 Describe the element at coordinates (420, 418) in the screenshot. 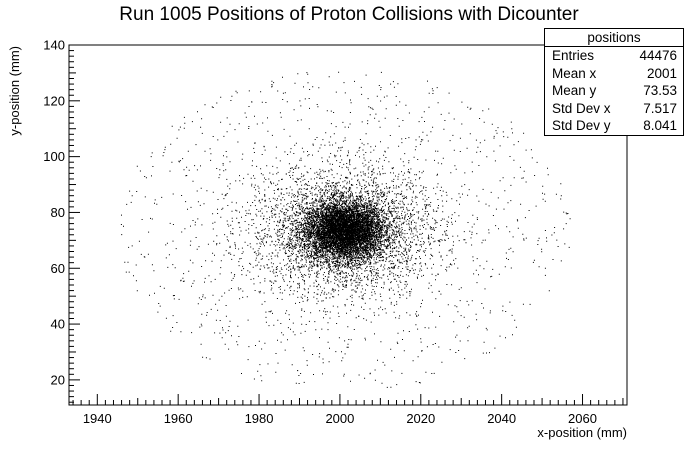

I see `x-tick-label: 2020` at that location.